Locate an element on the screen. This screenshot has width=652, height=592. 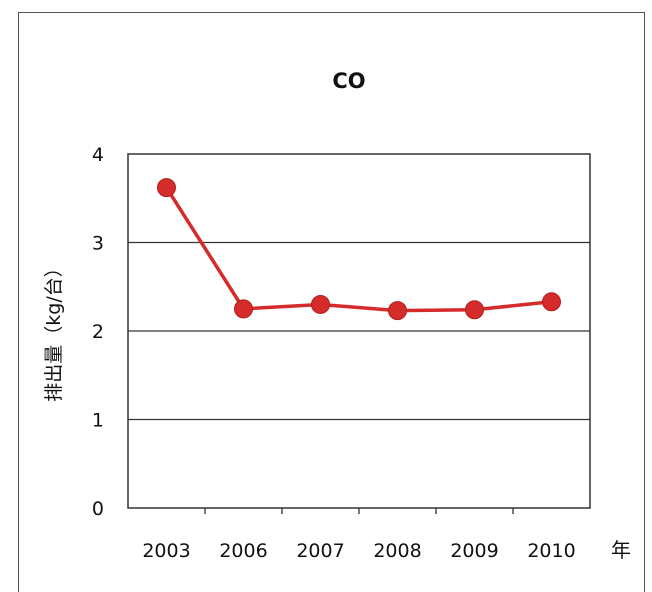
y-tick-label: 3 is located at coordinates (98, 244).